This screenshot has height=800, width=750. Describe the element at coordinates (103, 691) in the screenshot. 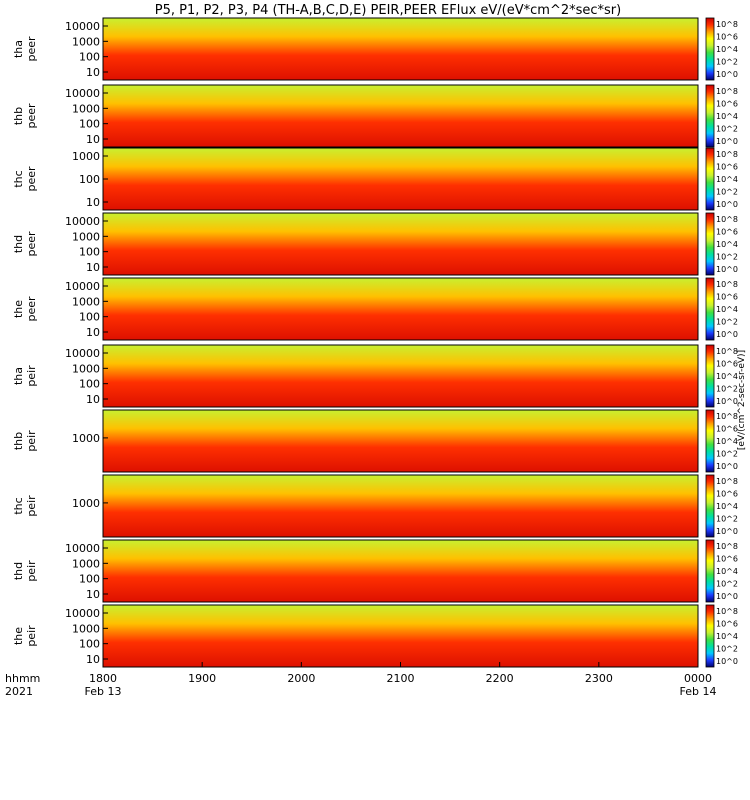

I see `x-date-label: Feb 13` at that location.